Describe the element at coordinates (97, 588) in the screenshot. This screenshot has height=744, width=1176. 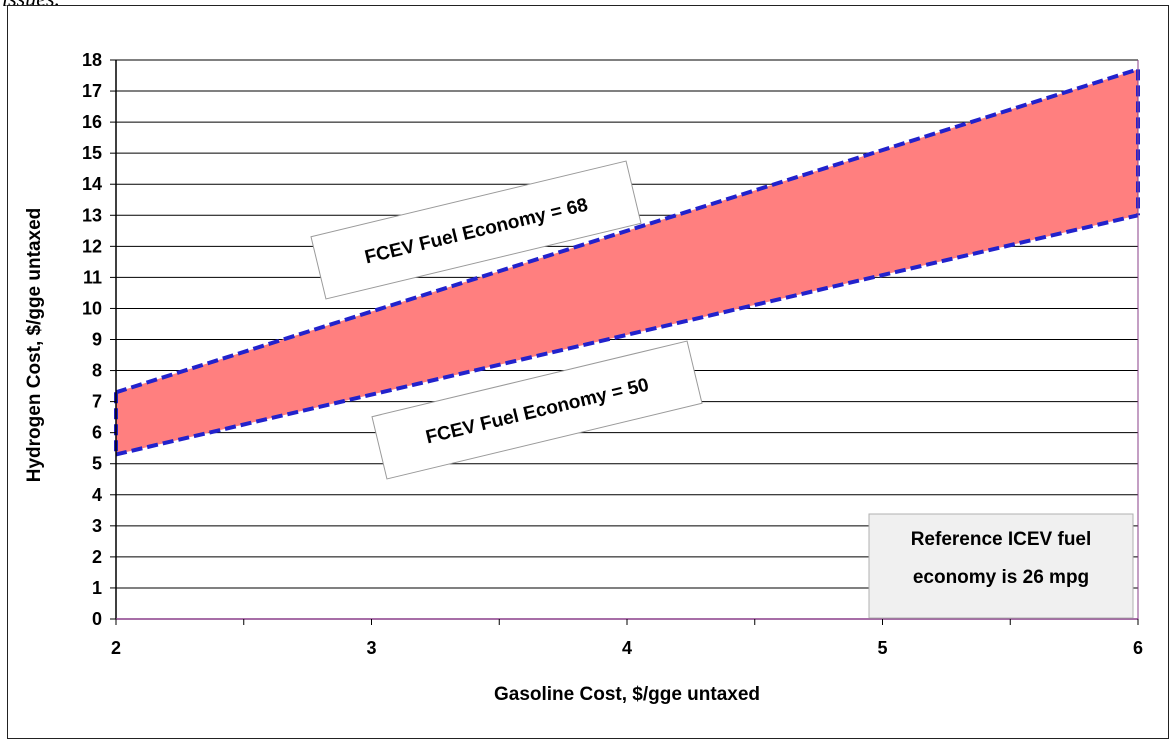
I see `y-tick-label-1: 1` at that location.